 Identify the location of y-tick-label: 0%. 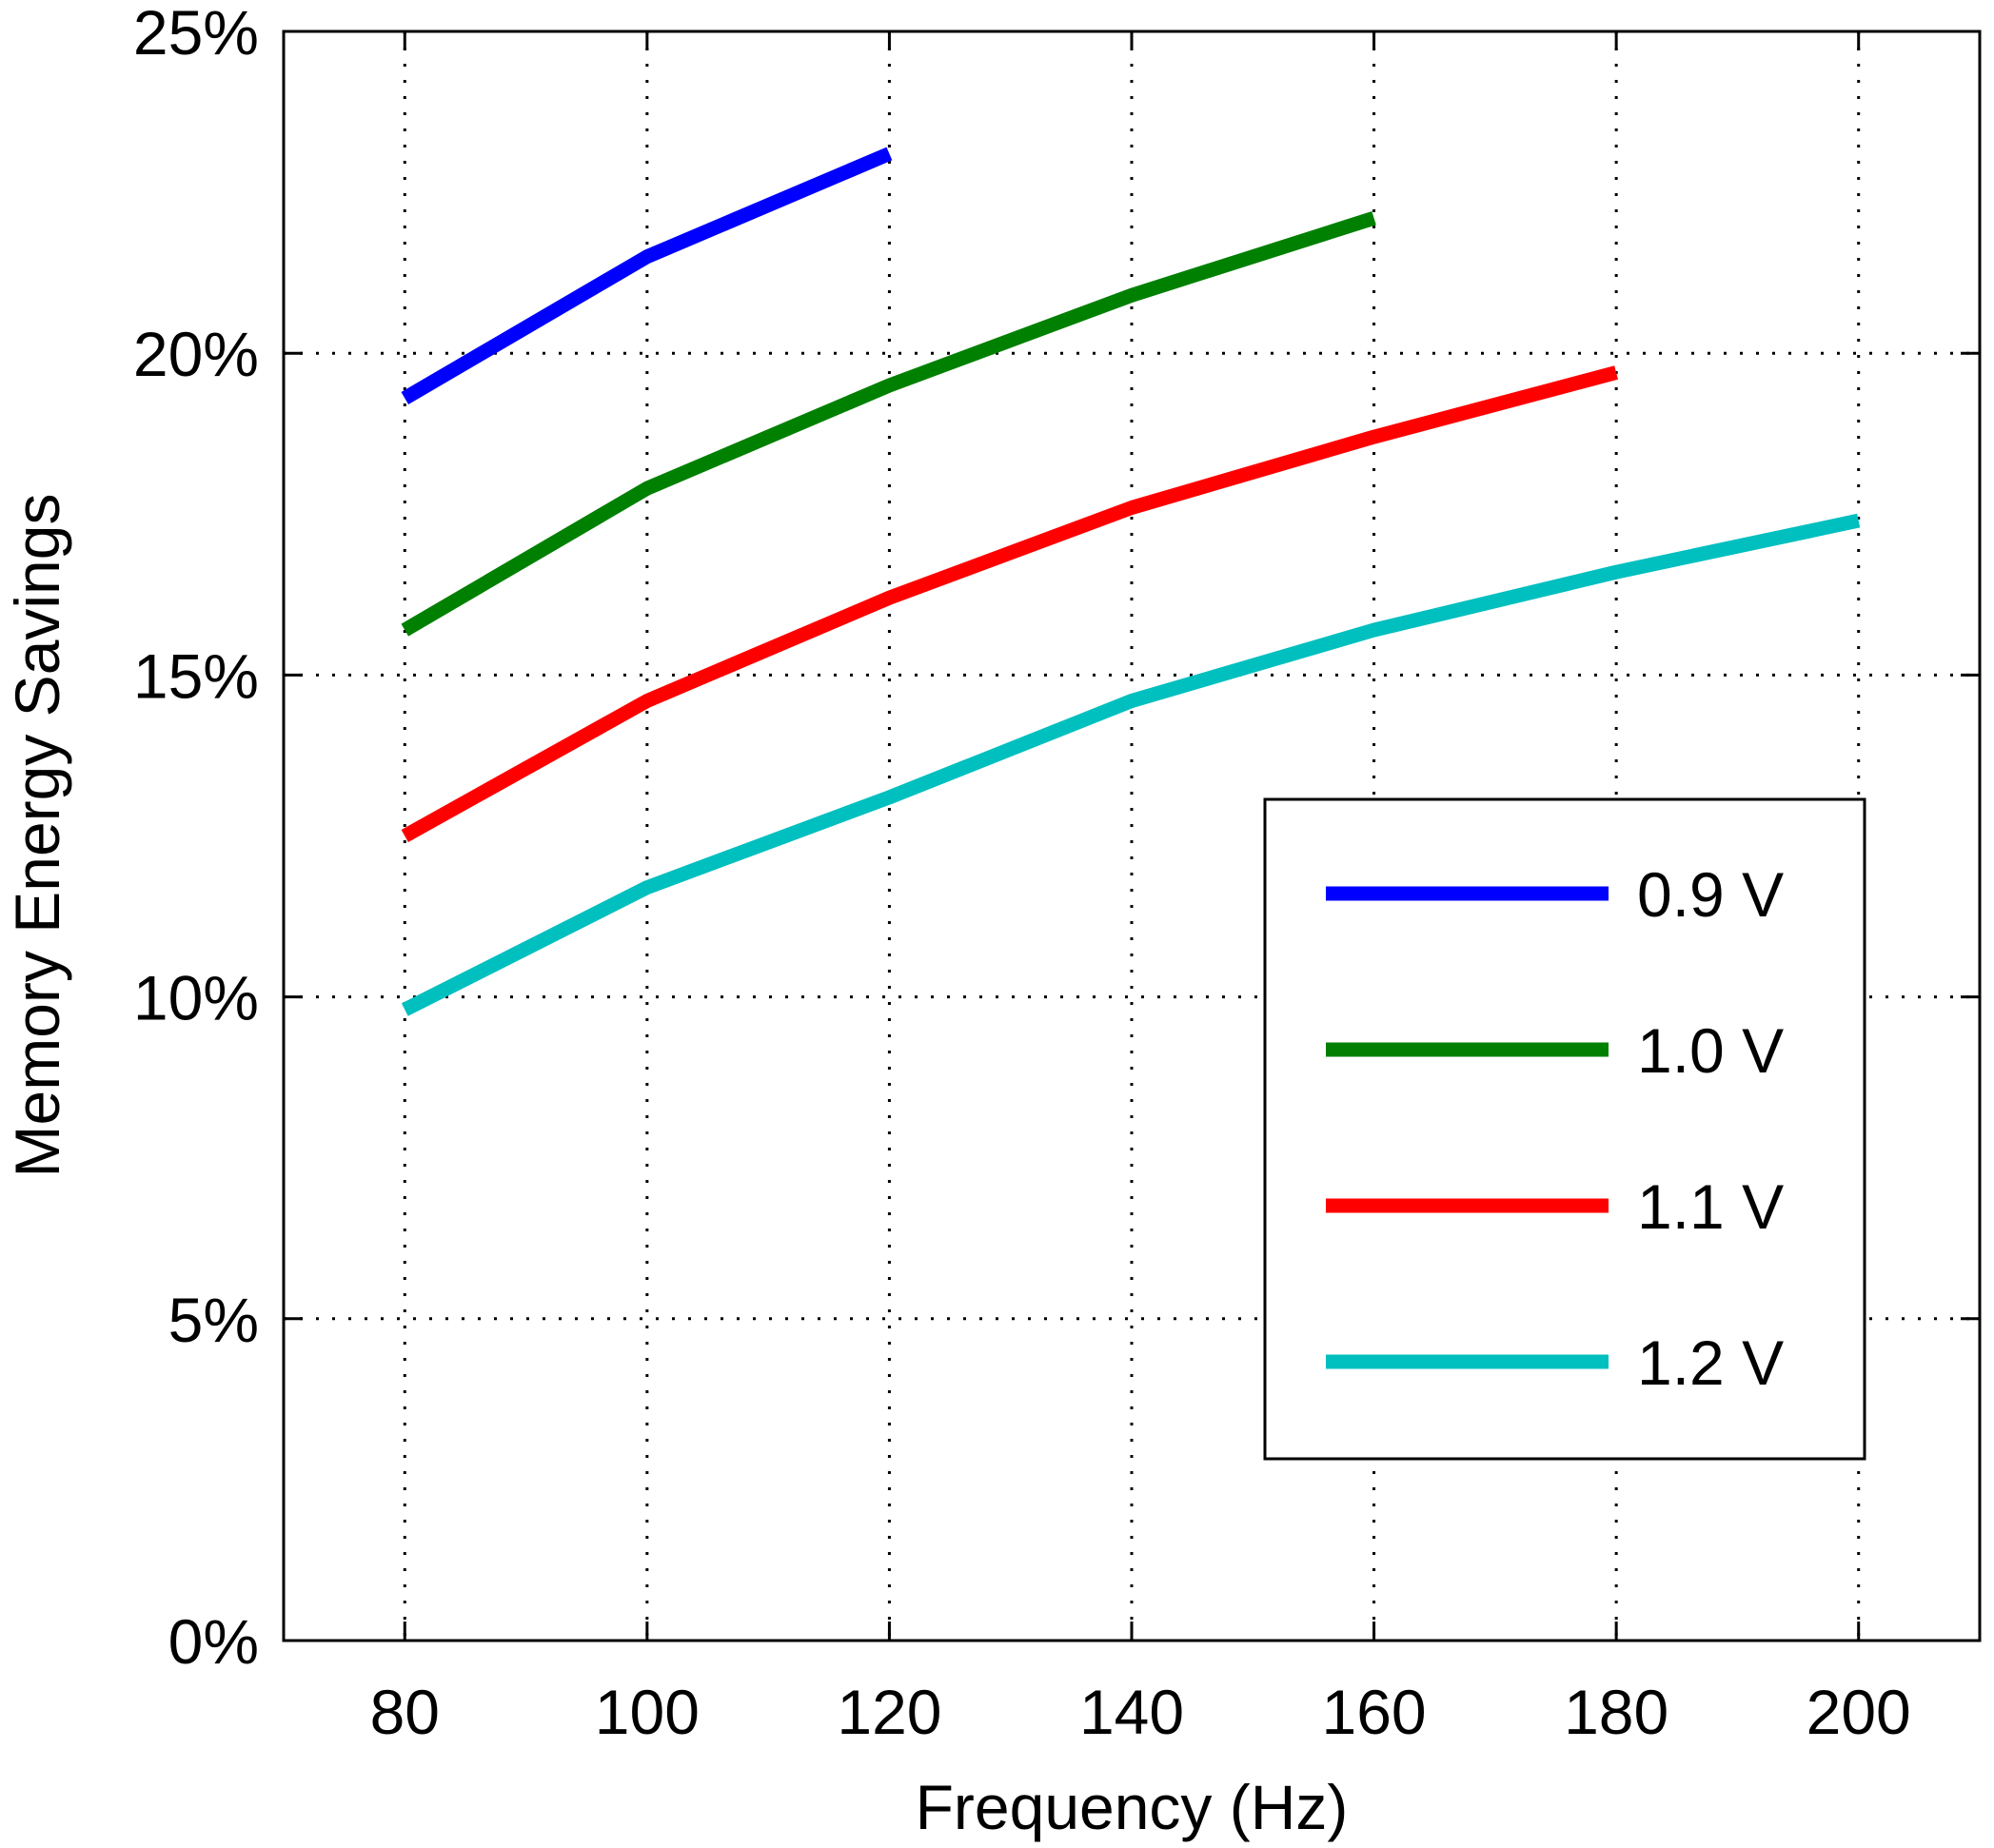
(213, 1641).